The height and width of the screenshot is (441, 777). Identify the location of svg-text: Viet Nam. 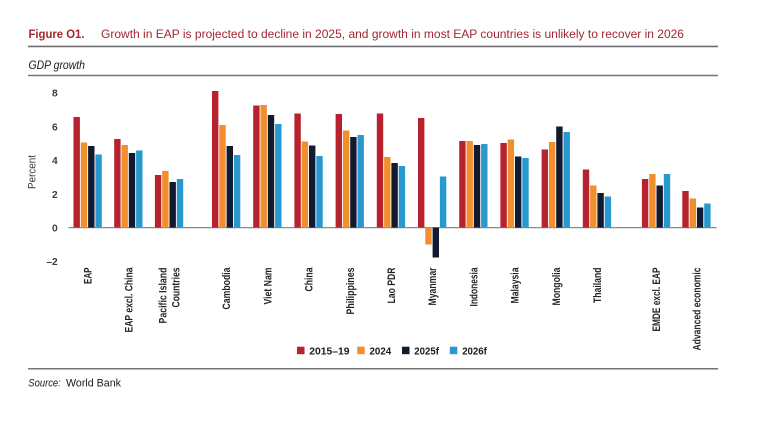
(268, 286).